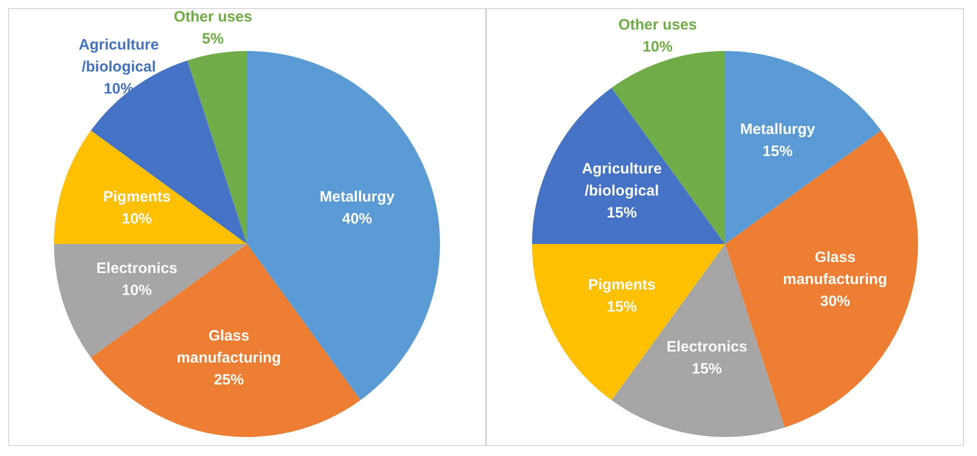  I want to click on data-label: 25%, so click(229, 380).